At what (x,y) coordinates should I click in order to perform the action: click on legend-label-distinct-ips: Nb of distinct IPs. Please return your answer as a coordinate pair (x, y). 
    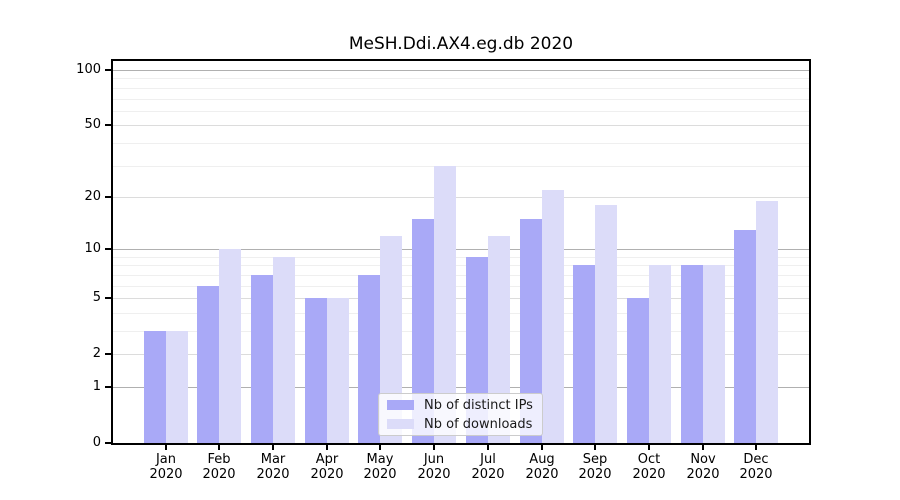
    Looking at the image, I should click on (478, 405).